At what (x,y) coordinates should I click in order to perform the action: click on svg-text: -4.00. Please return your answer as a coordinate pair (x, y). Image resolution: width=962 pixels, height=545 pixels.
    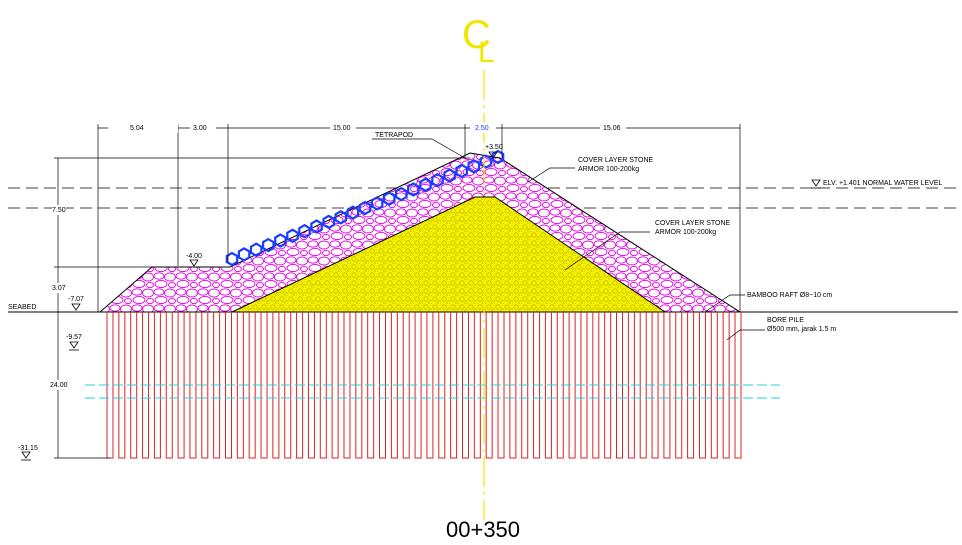
    Looking at the image, I should click on (194, 256).